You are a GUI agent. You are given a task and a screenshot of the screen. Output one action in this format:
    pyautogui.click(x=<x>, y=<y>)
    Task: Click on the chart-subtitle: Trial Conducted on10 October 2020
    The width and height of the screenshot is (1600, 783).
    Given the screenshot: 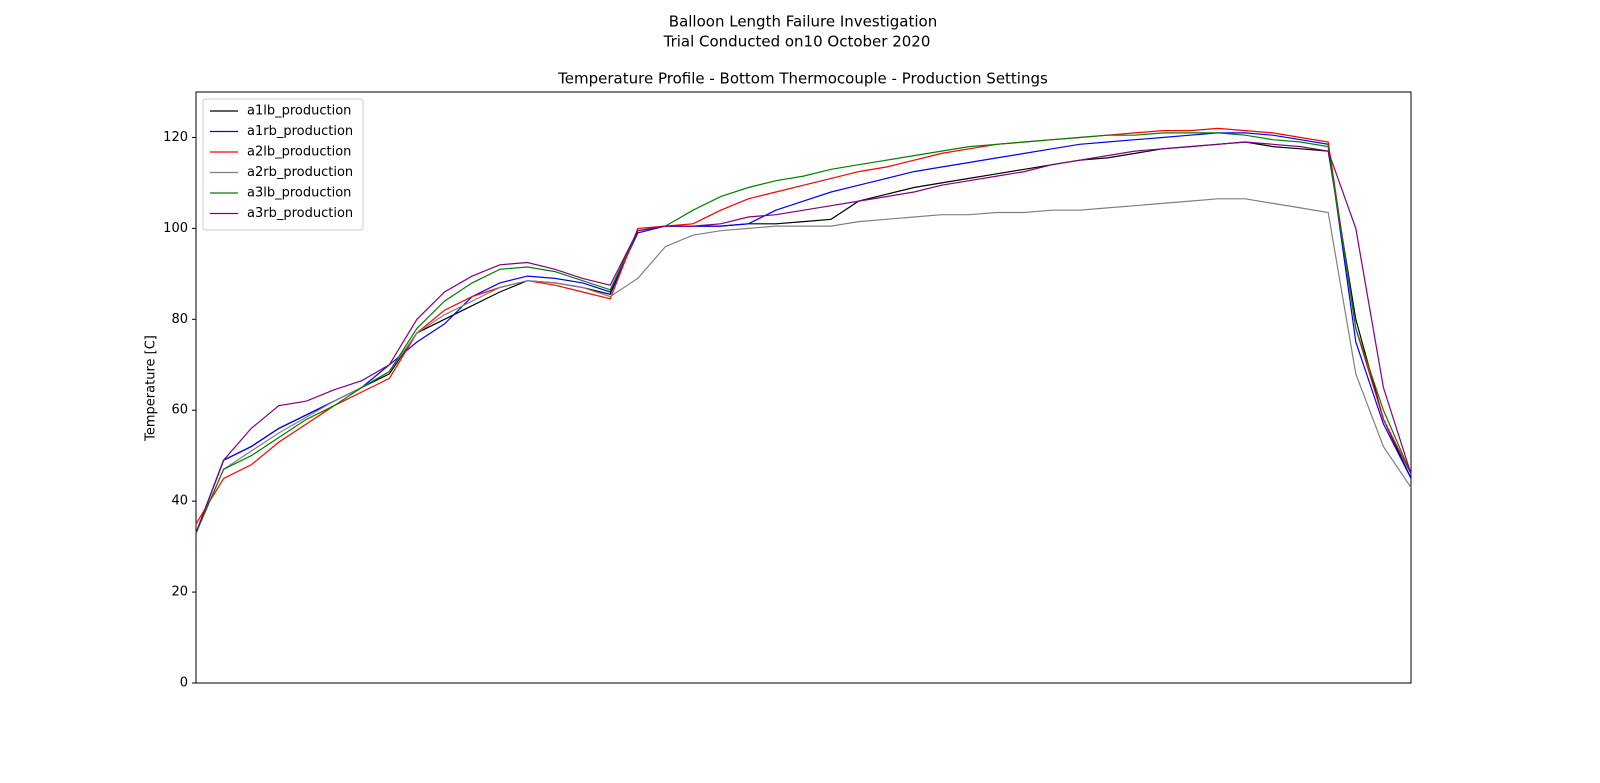 What is the action you would take?
    pyautogui.click(x=797, y=42)
    